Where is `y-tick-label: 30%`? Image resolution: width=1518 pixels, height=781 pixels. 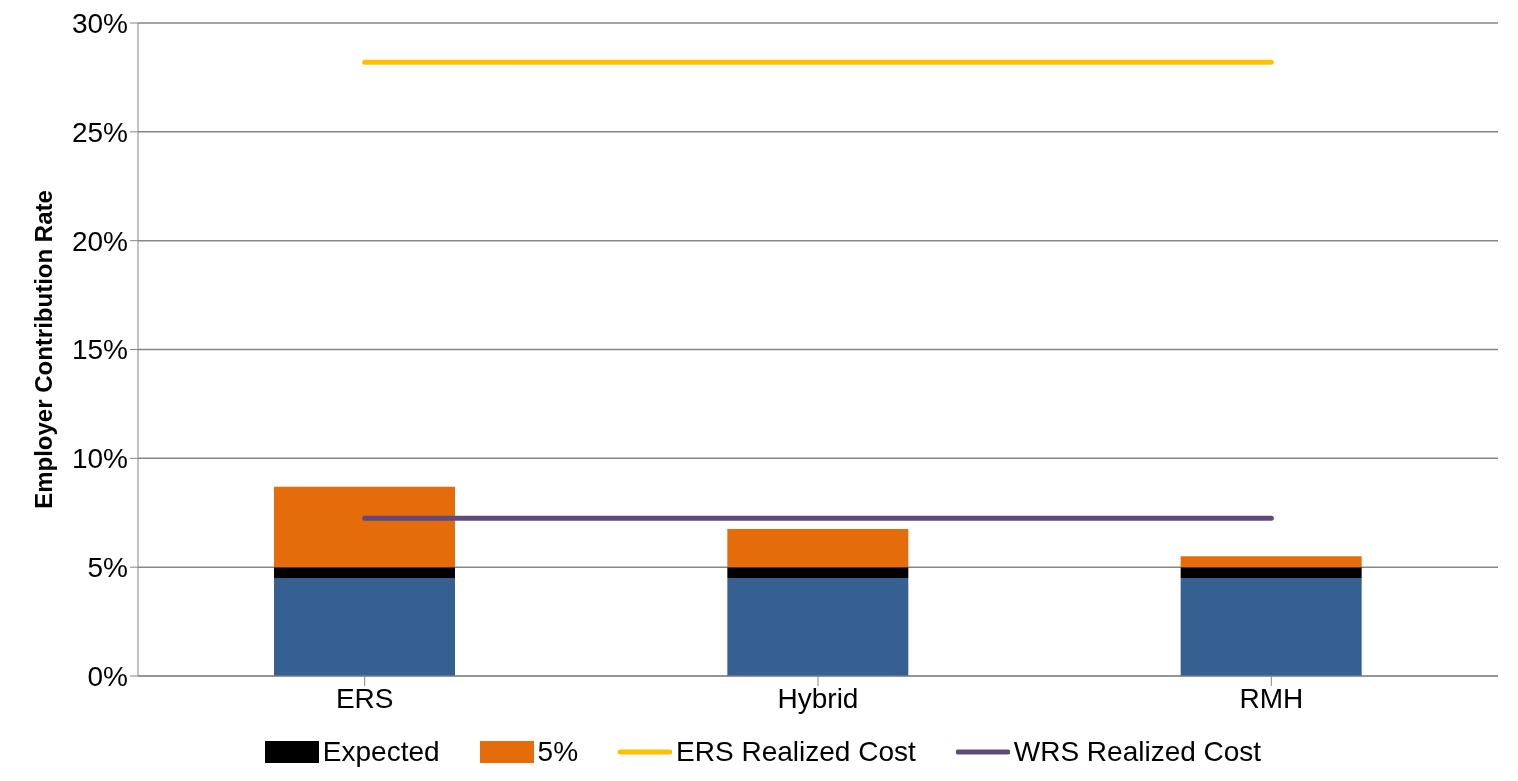
y-tick-label: 30% is located at coordinates (99, 23).